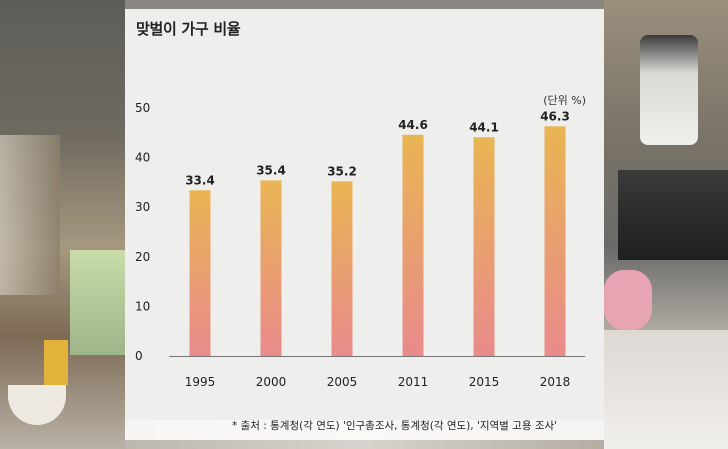 Image resolution: width=728 pixels, height=449 pixels. I want to click on x-tick-label: 2018, so click(555, 382).